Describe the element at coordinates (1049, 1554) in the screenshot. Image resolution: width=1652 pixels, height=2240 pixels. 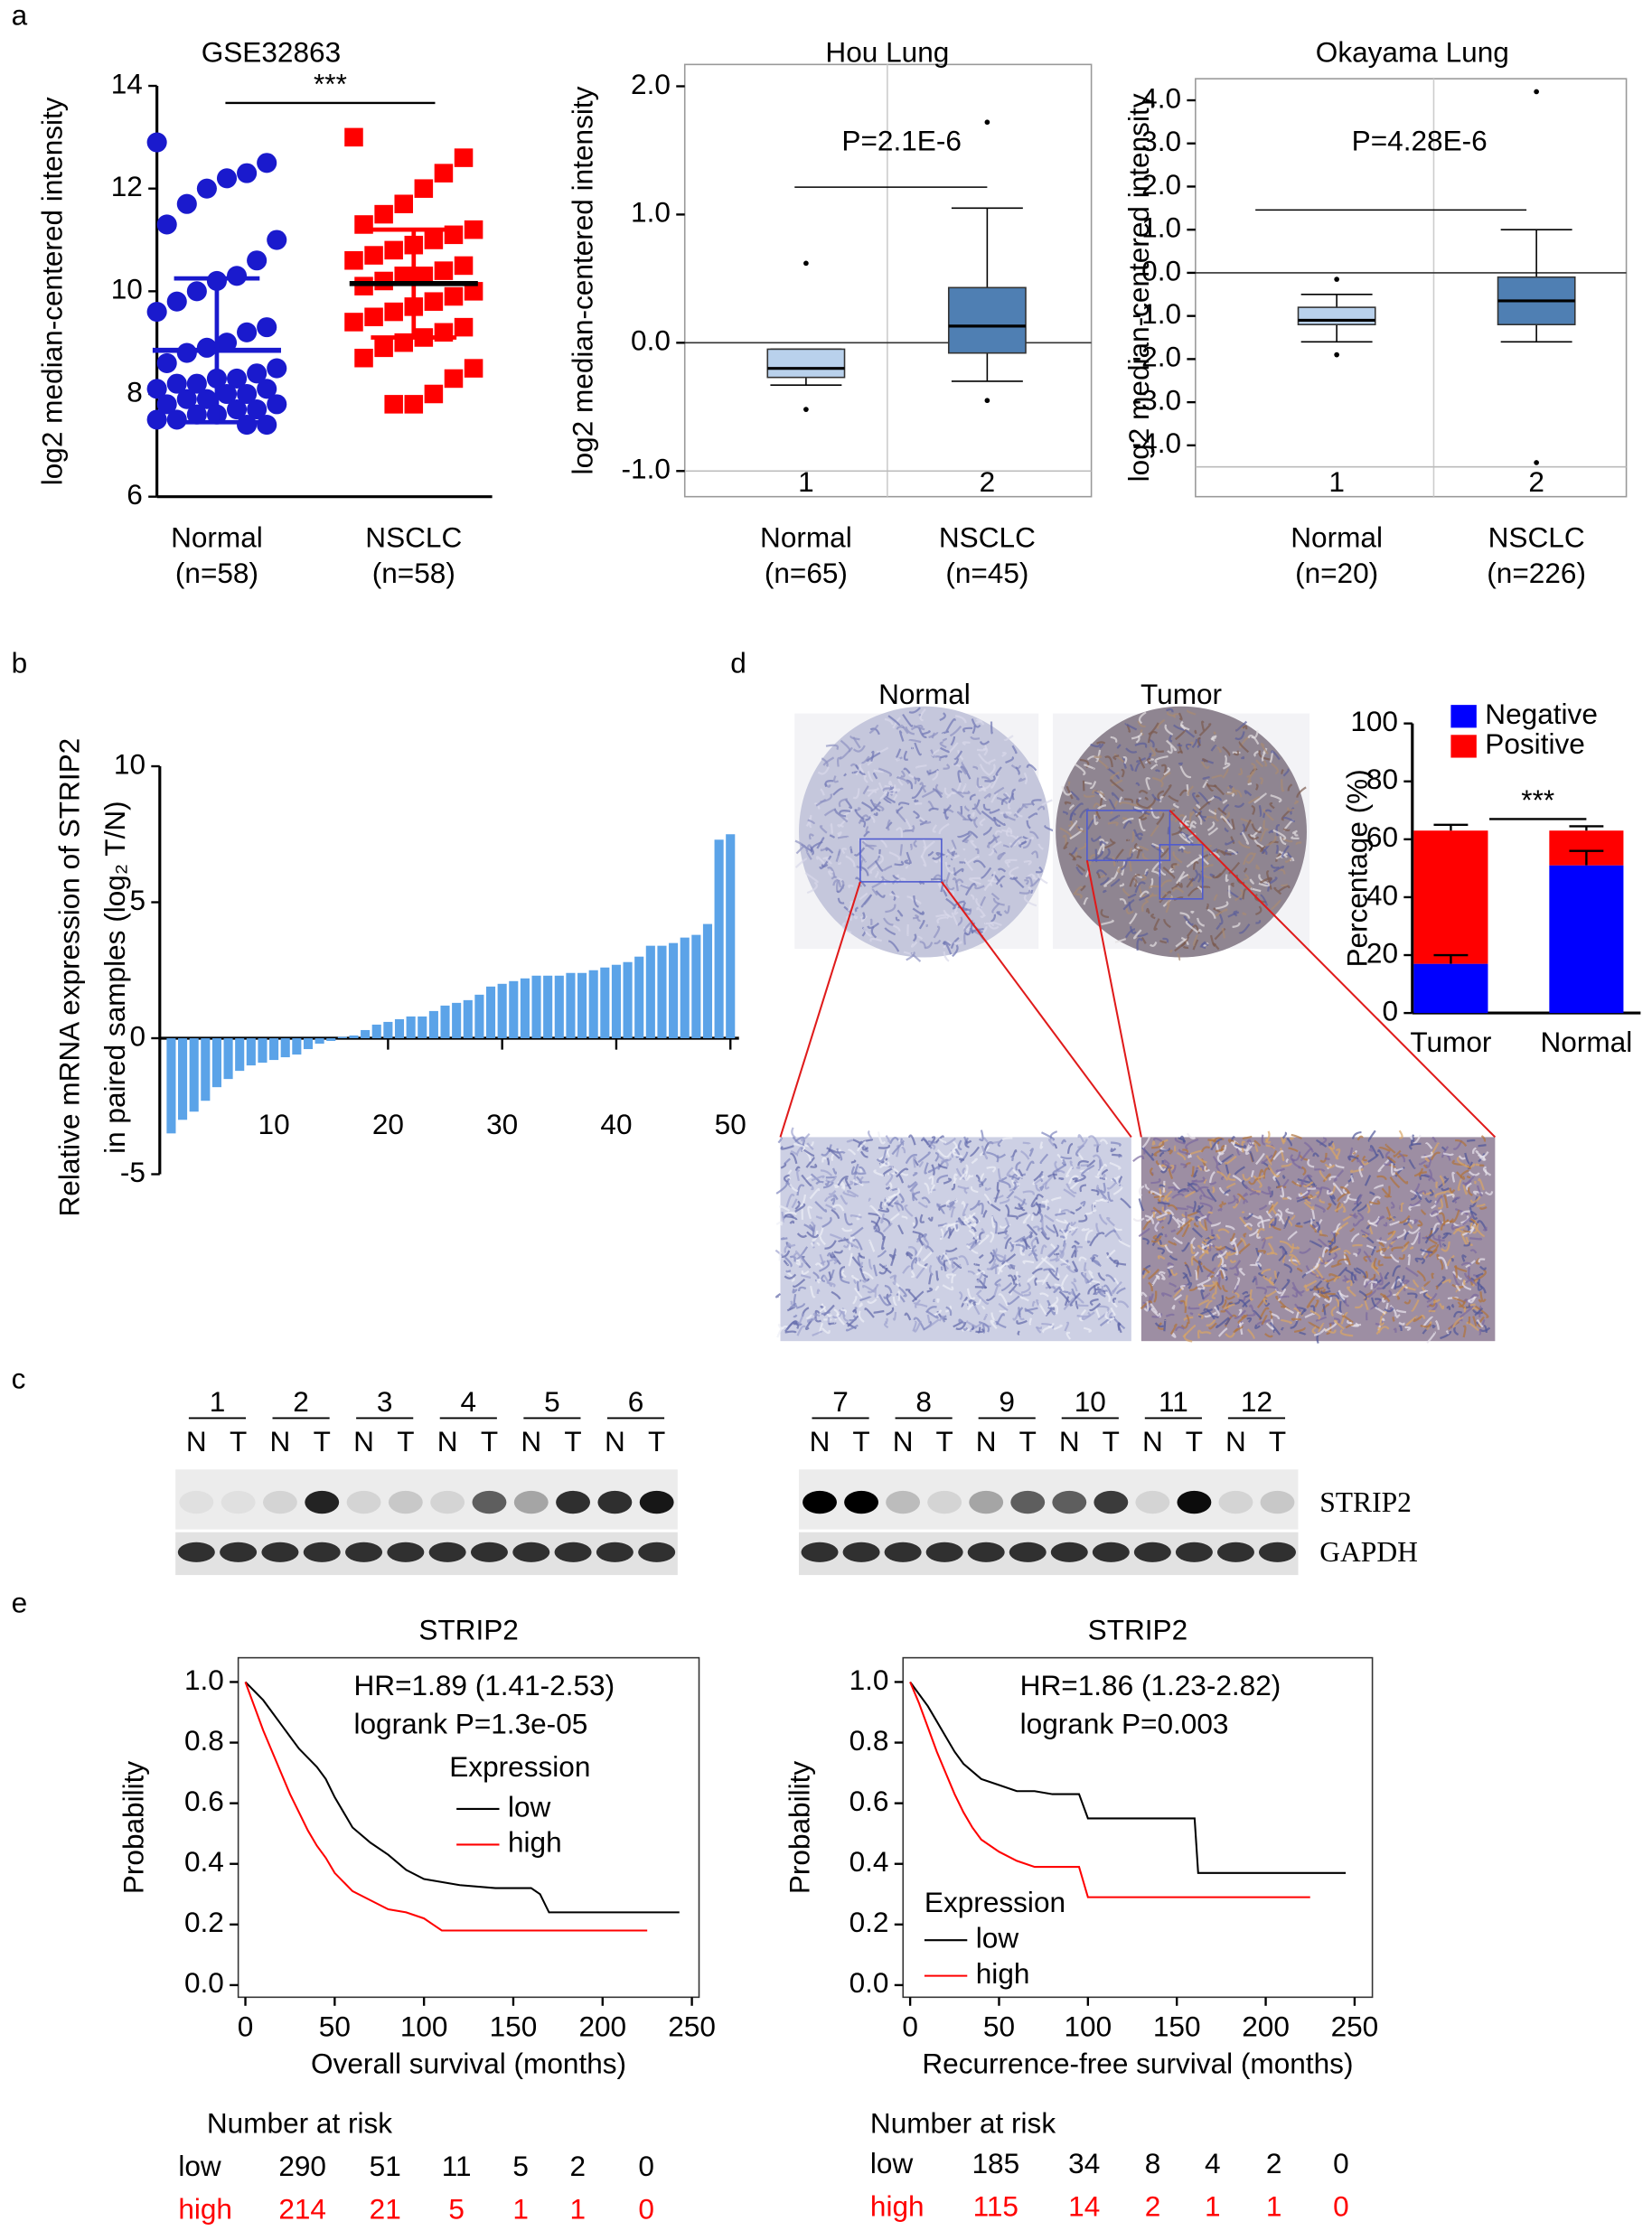
I see `blot-gapdh` at that location.